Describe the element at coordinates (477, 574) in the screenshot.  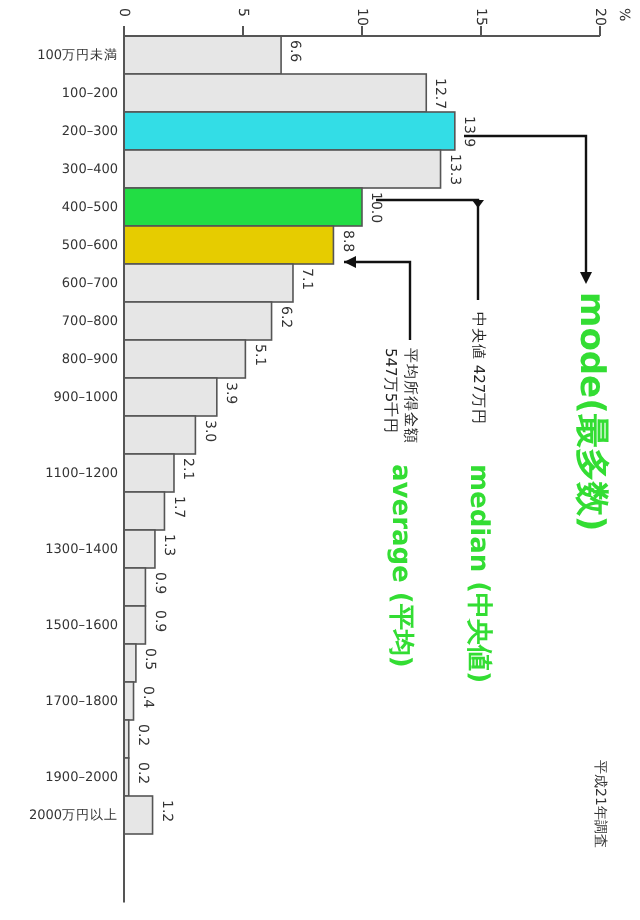
I see `annotation: median (中央値)` at that location.